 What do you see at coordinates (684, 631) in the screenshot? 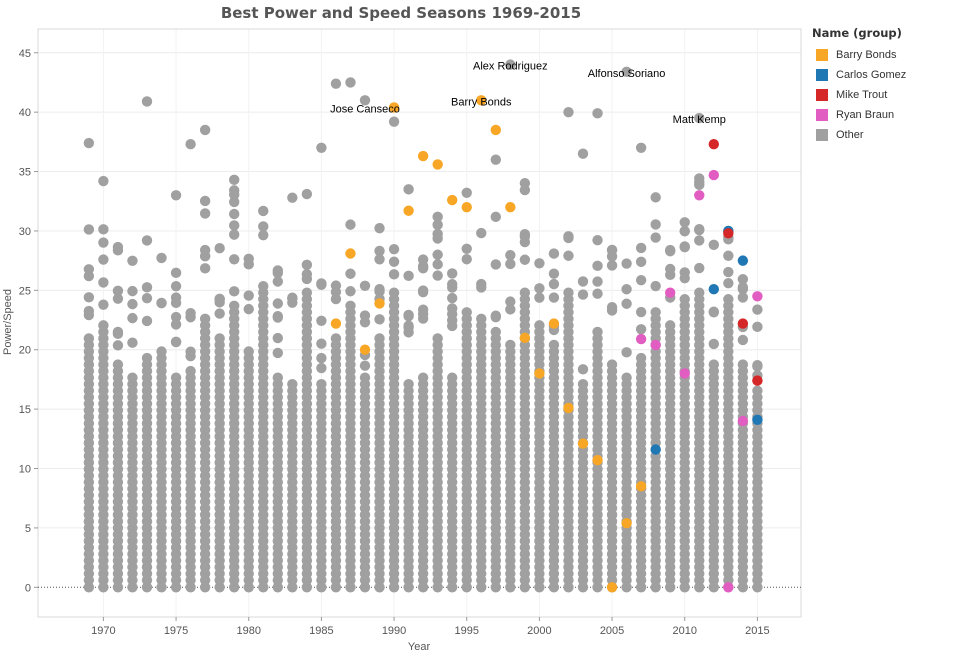
I see `x-tick-label: 2010` at bounding box center [684, 631].